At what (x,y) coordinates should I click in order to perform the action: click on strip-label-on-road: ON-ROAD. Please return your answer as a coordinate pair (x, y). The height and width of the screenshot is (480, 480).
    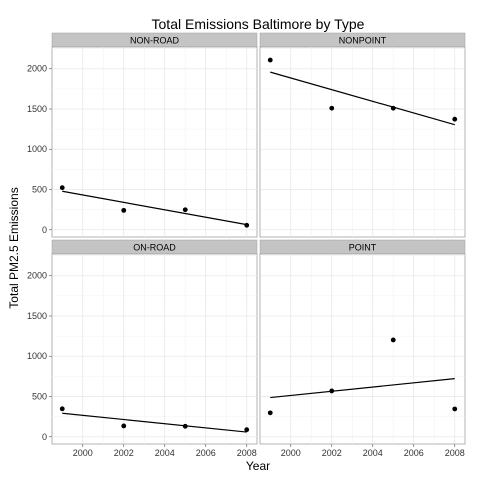
    Looking at the image, I should click on (154, 248).